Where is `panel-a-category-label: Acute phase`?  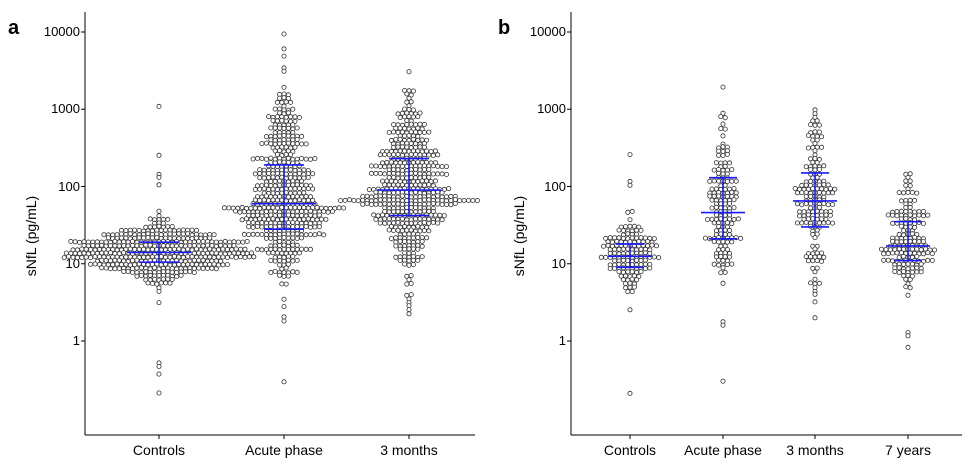
panel-a-category-label: Acute phase is located at coordinates (284, 450).